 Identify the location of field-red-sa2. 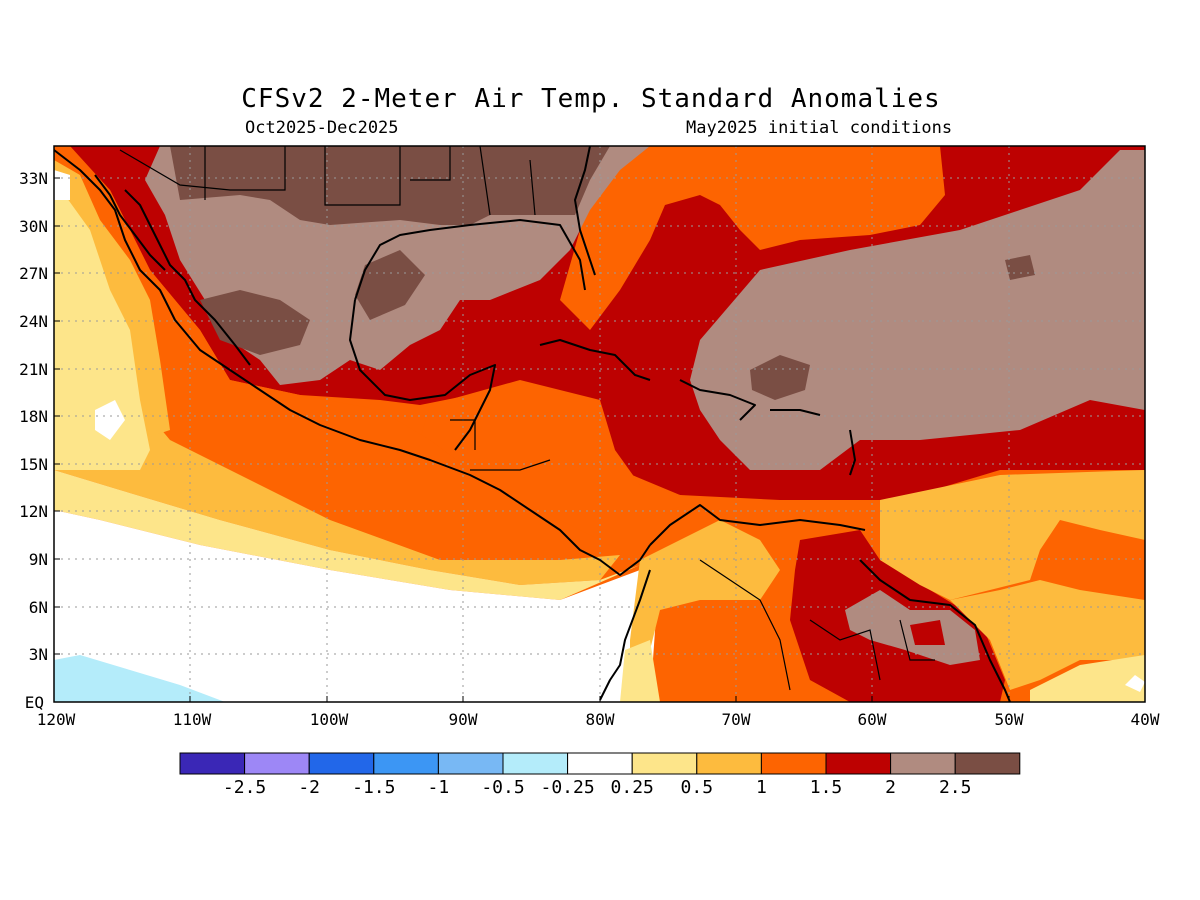
(927, 632).